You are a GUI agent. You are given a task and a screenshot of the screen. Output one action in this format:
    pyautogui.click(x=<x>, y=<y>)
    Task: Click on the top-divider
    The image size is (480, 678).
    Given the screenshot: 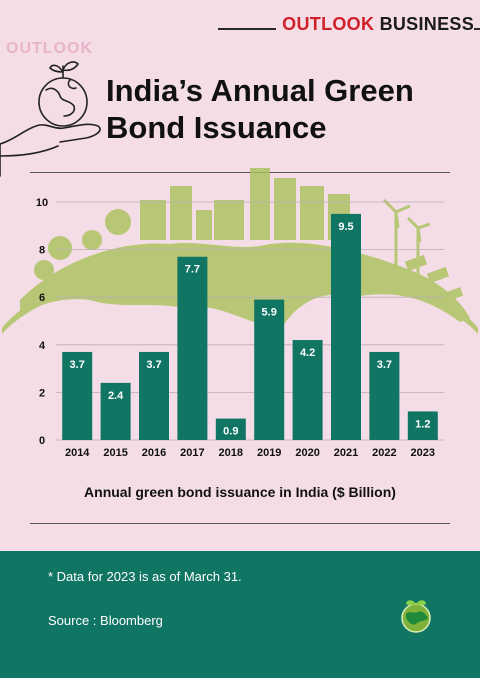 What is the action you would take?
    pyautogui.click(x=240, y=172)
    